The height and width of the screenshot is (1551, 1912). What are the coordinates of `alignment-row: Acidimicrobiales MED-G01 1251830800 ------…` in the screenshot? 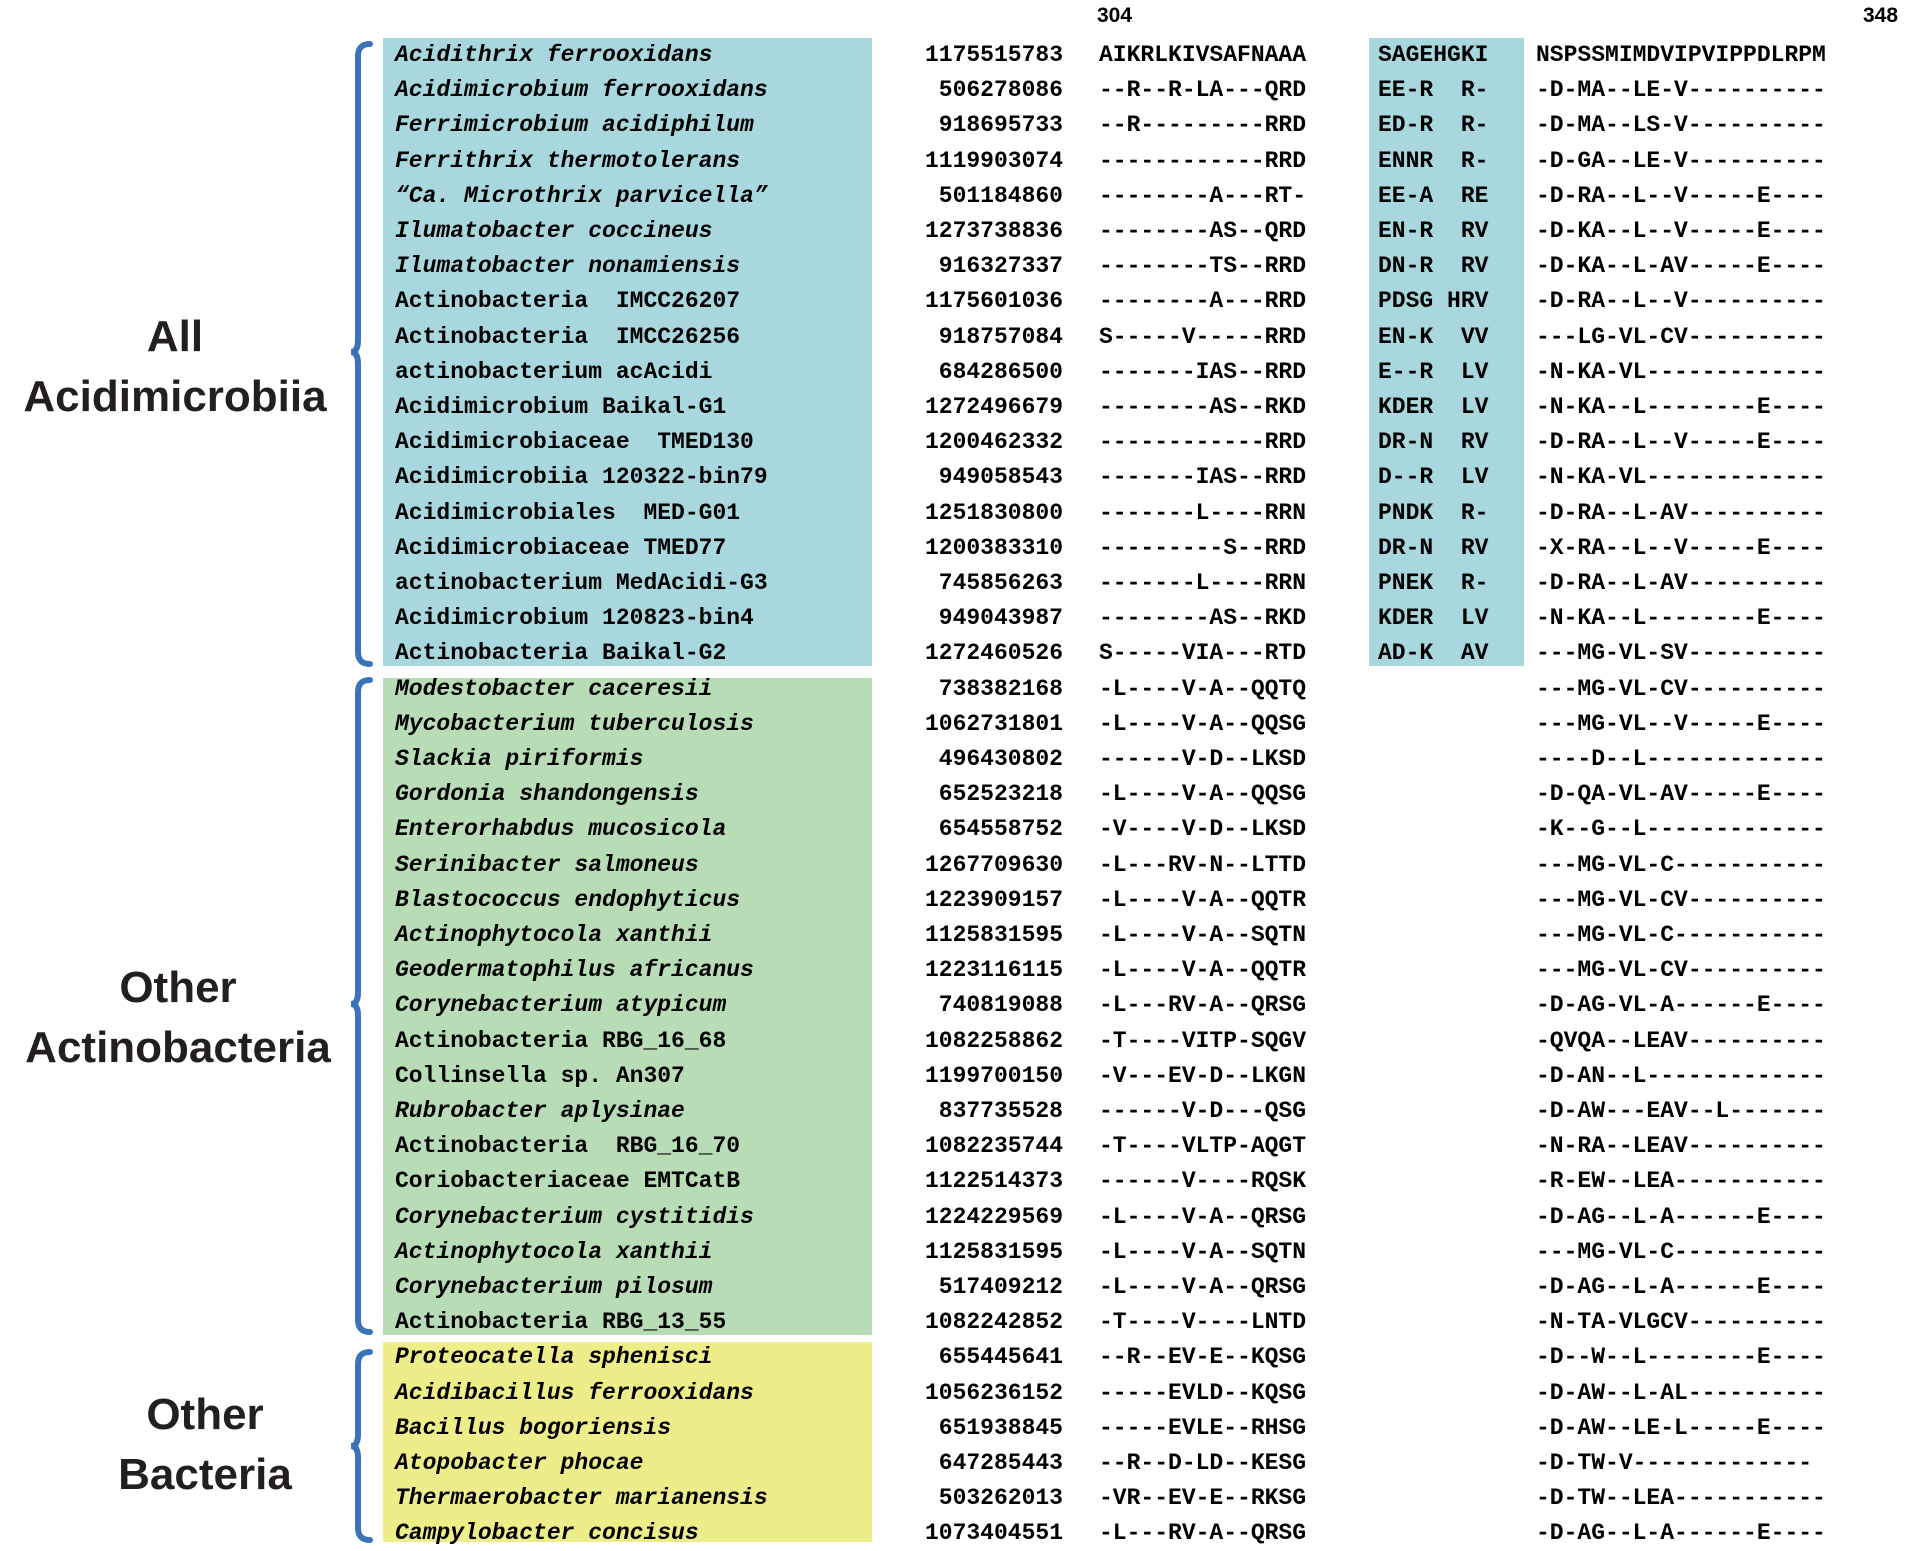 It's located at (956, 513).